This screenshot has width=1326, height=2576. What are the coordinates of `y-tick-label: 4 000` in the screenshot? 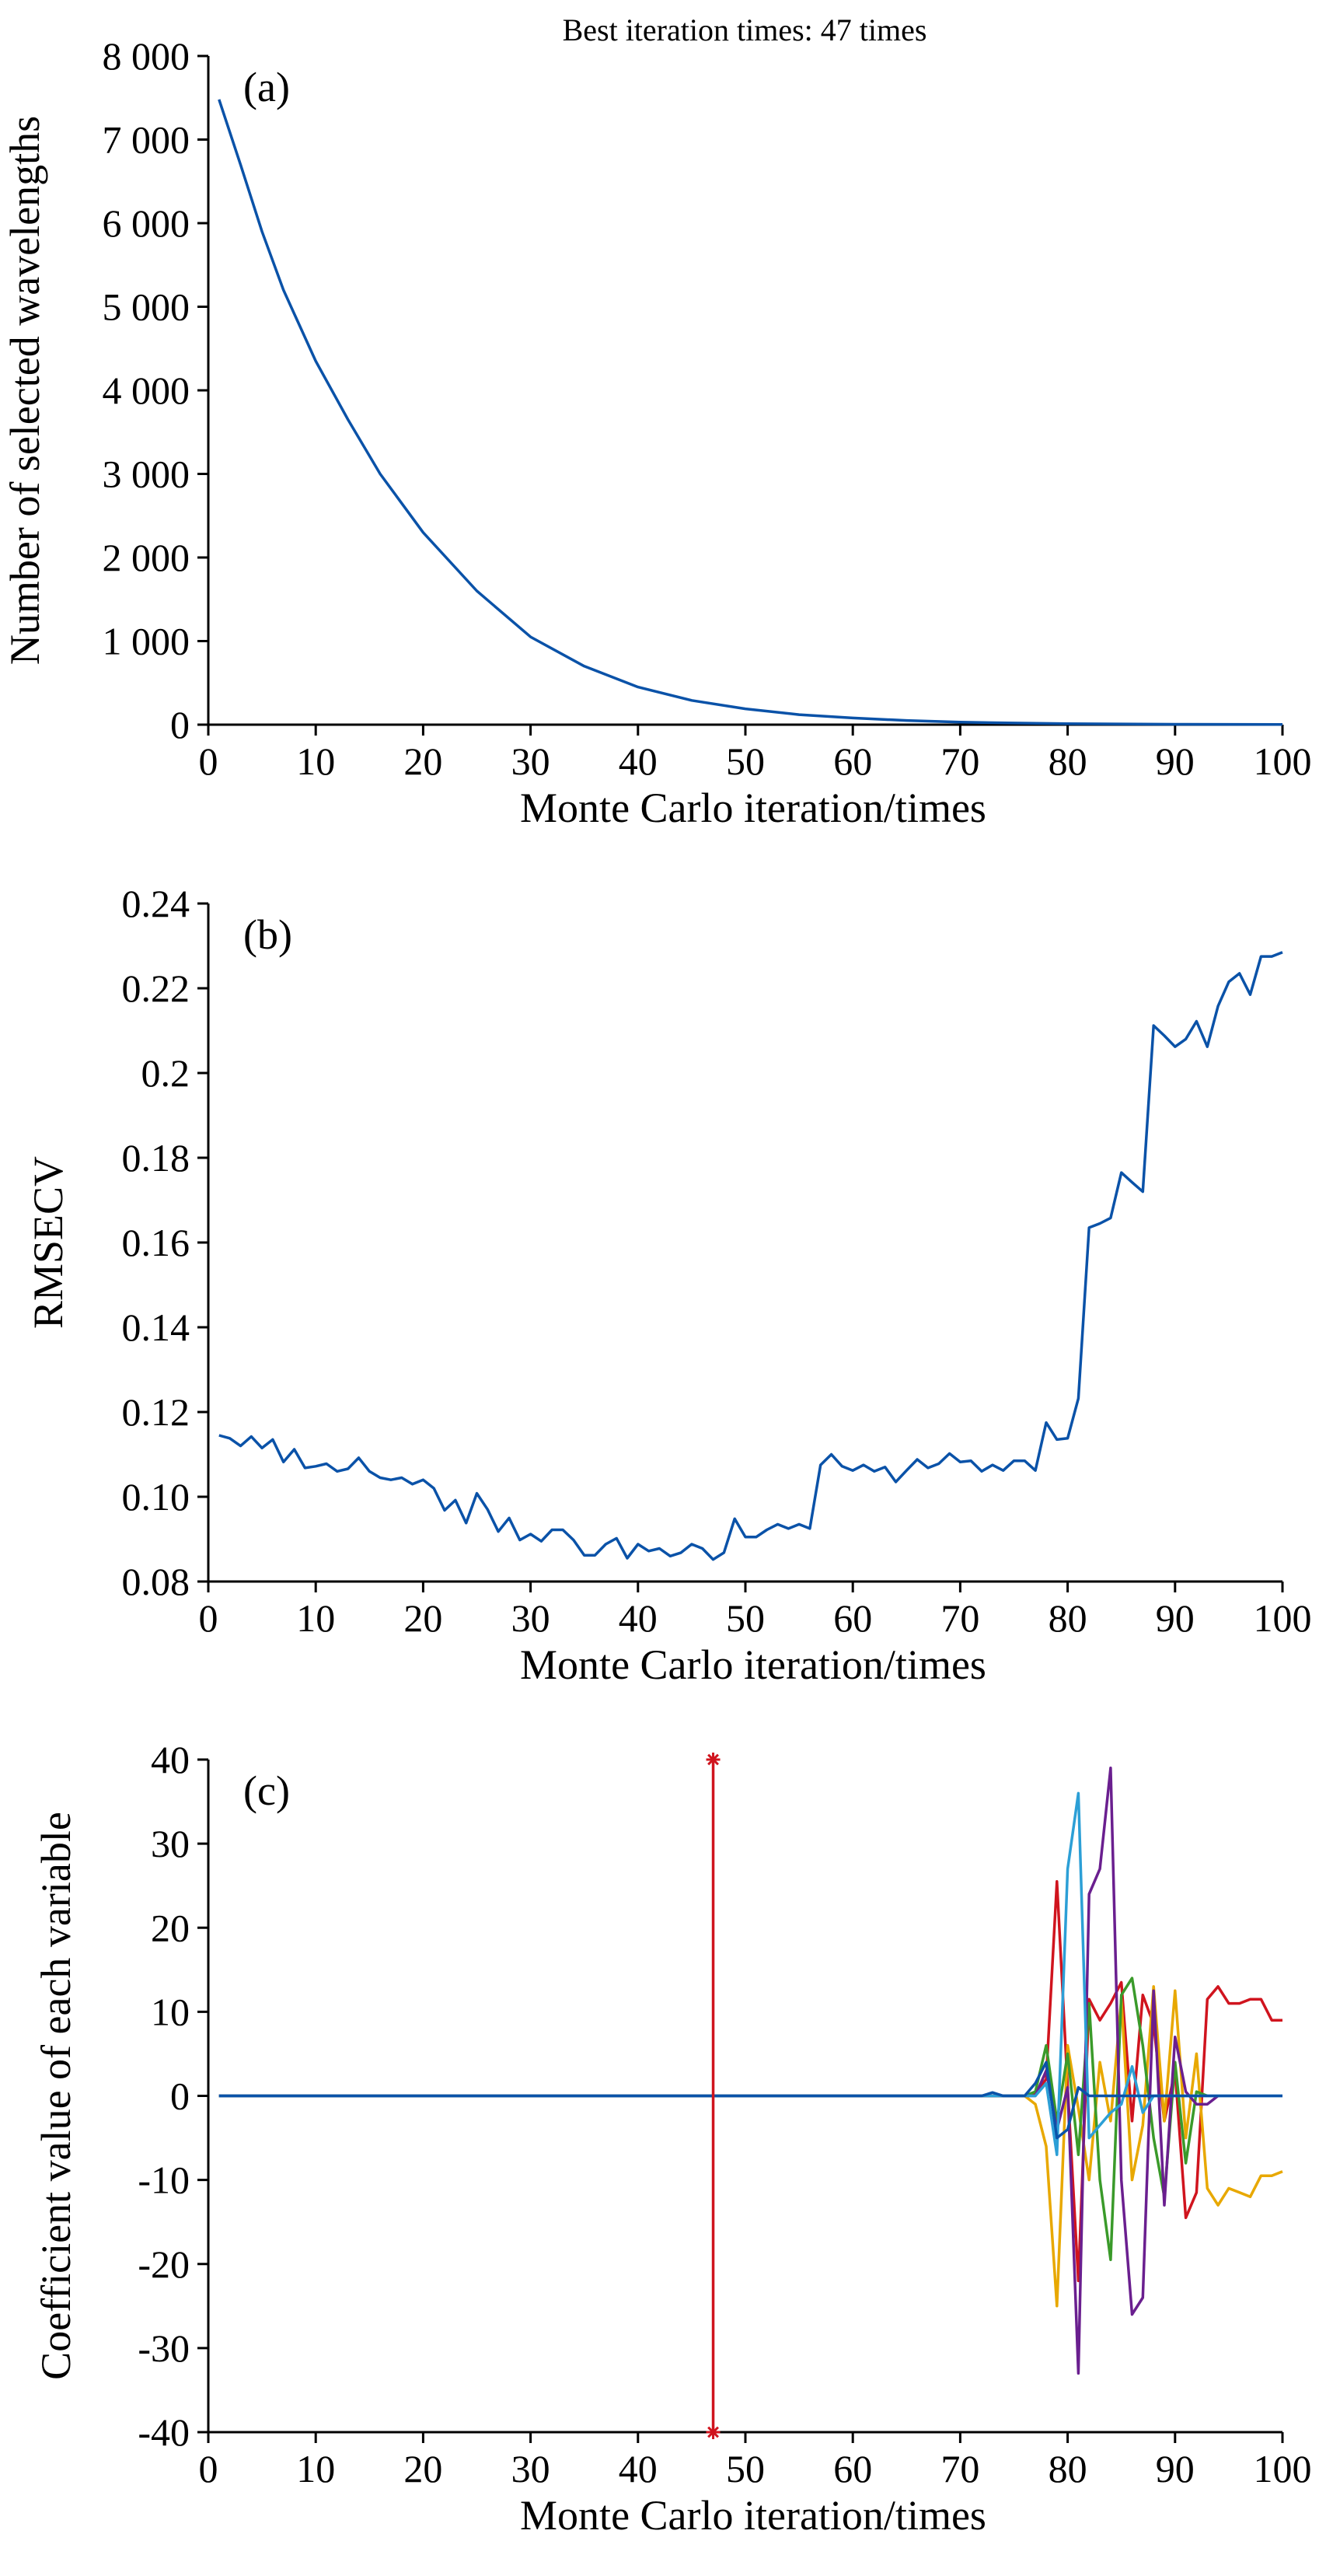 It's located at (146, 390).